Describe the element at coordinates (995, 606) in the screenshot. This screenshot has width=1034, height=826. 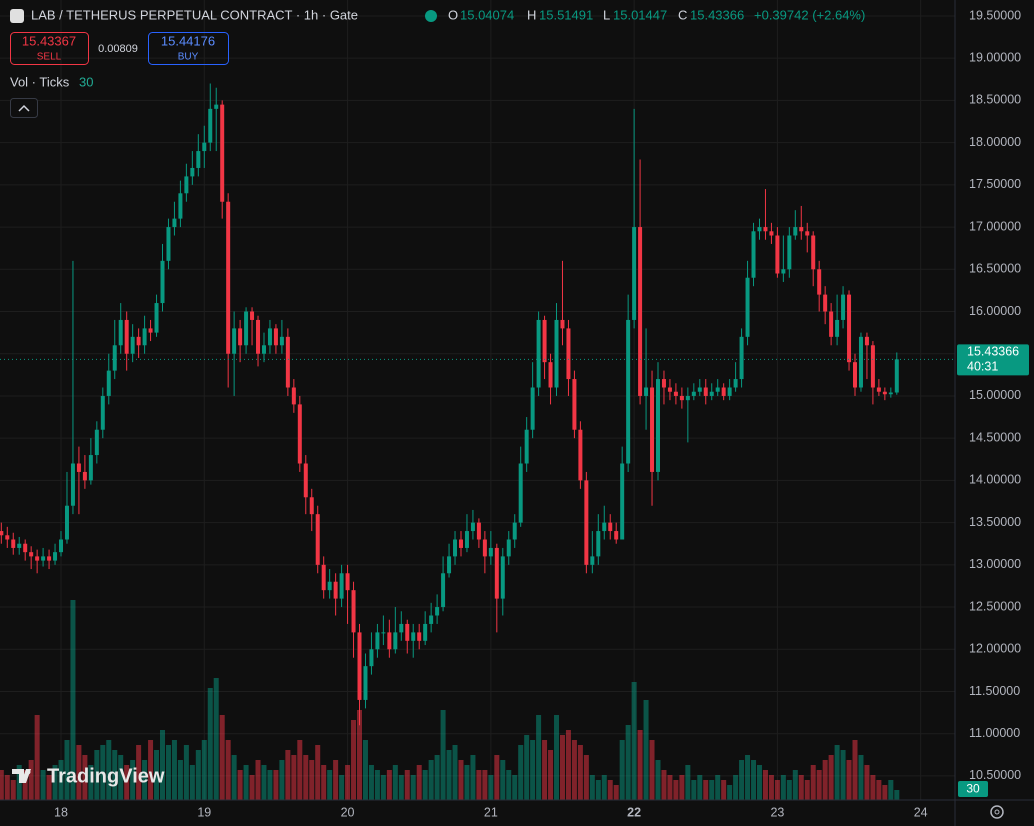
I see `y-tick-label: 12.50000` at that location.